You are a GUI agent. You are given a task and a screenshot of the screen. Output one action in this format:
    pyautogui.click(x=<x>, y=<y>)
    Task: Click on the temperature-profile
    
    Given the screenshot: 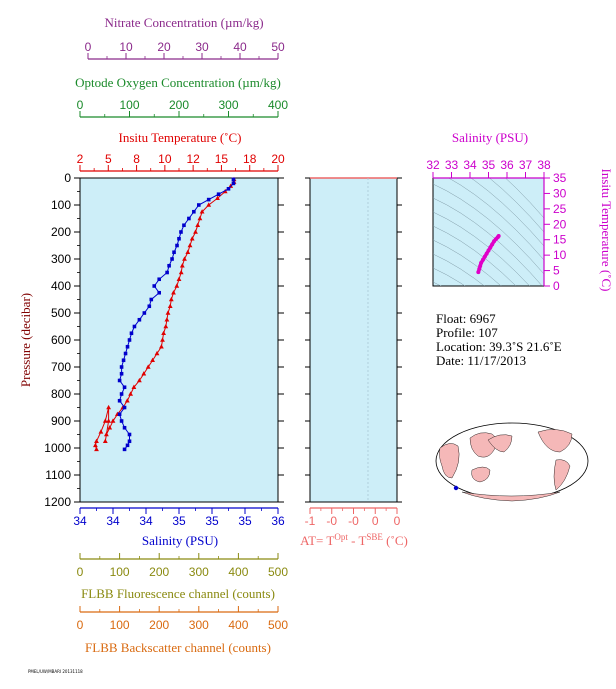 What is the action you would take?
    pyautogui.click(x=165, y=314)
    